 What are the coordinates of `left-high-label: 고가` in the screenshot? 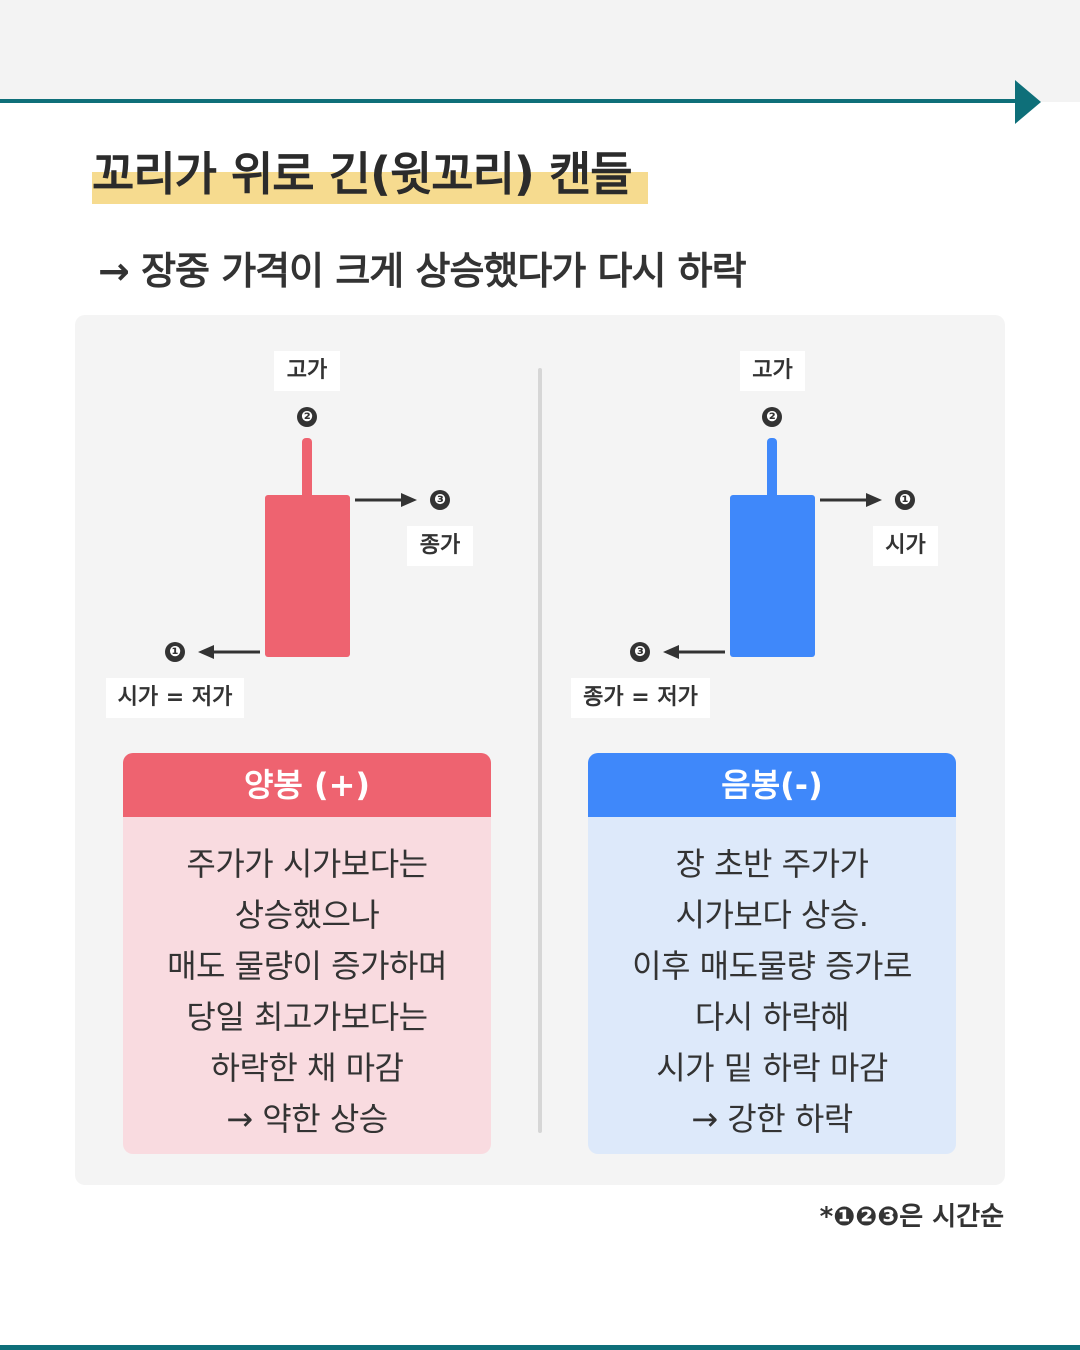 It's located at (307, 371).